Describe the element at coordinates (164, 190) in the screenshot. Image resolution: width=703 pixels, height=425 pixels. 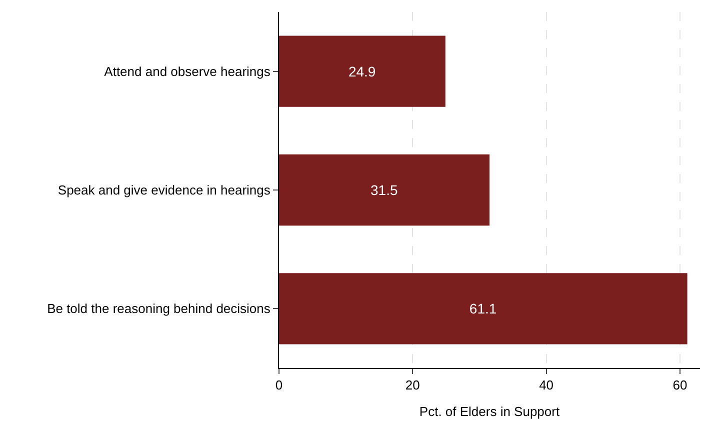
I see `y-tick-label: Speak and give evidence in hearings` at that location.